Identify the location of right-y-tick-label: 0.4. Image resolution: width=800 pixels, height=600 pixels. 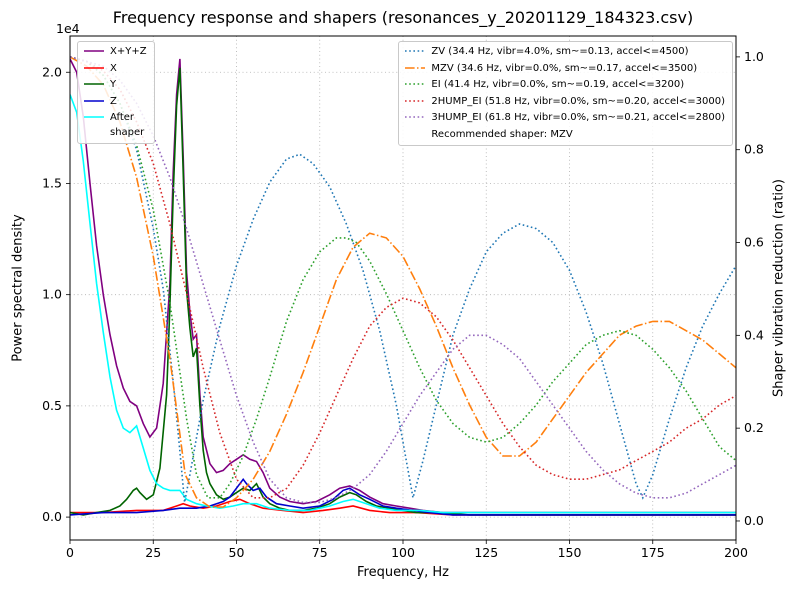
(754, 334).